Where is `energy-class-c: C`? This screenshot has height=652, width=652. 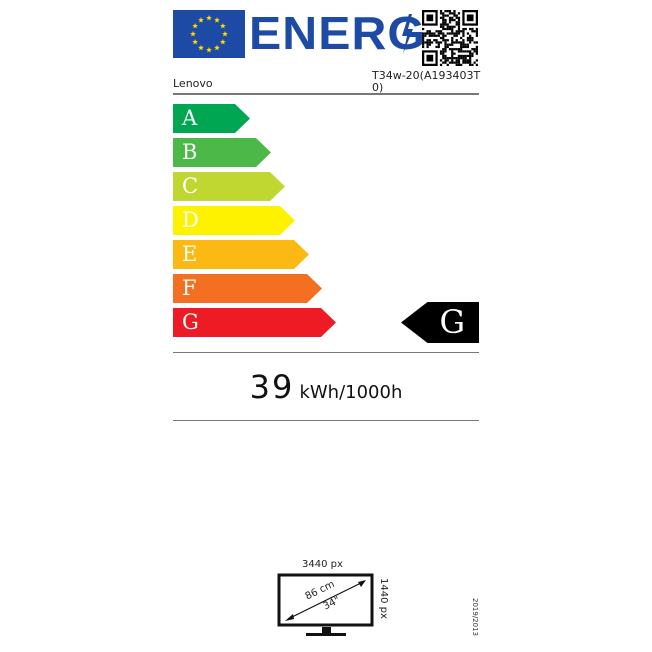
energy-class-c: C is located at coordinates (229, 186).